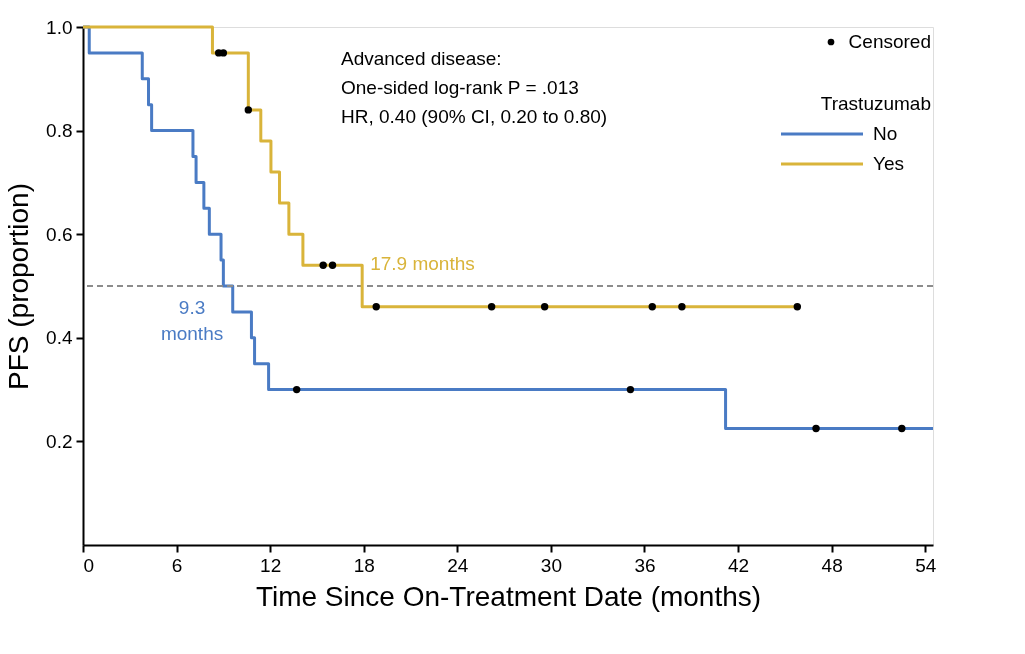 The width and height of the screenshot is (1025, 654). What do you see at coordinates (875, 103) in the screenshot?
I see `legend-title: Trastuzumab` at bounding box center [875, 103].